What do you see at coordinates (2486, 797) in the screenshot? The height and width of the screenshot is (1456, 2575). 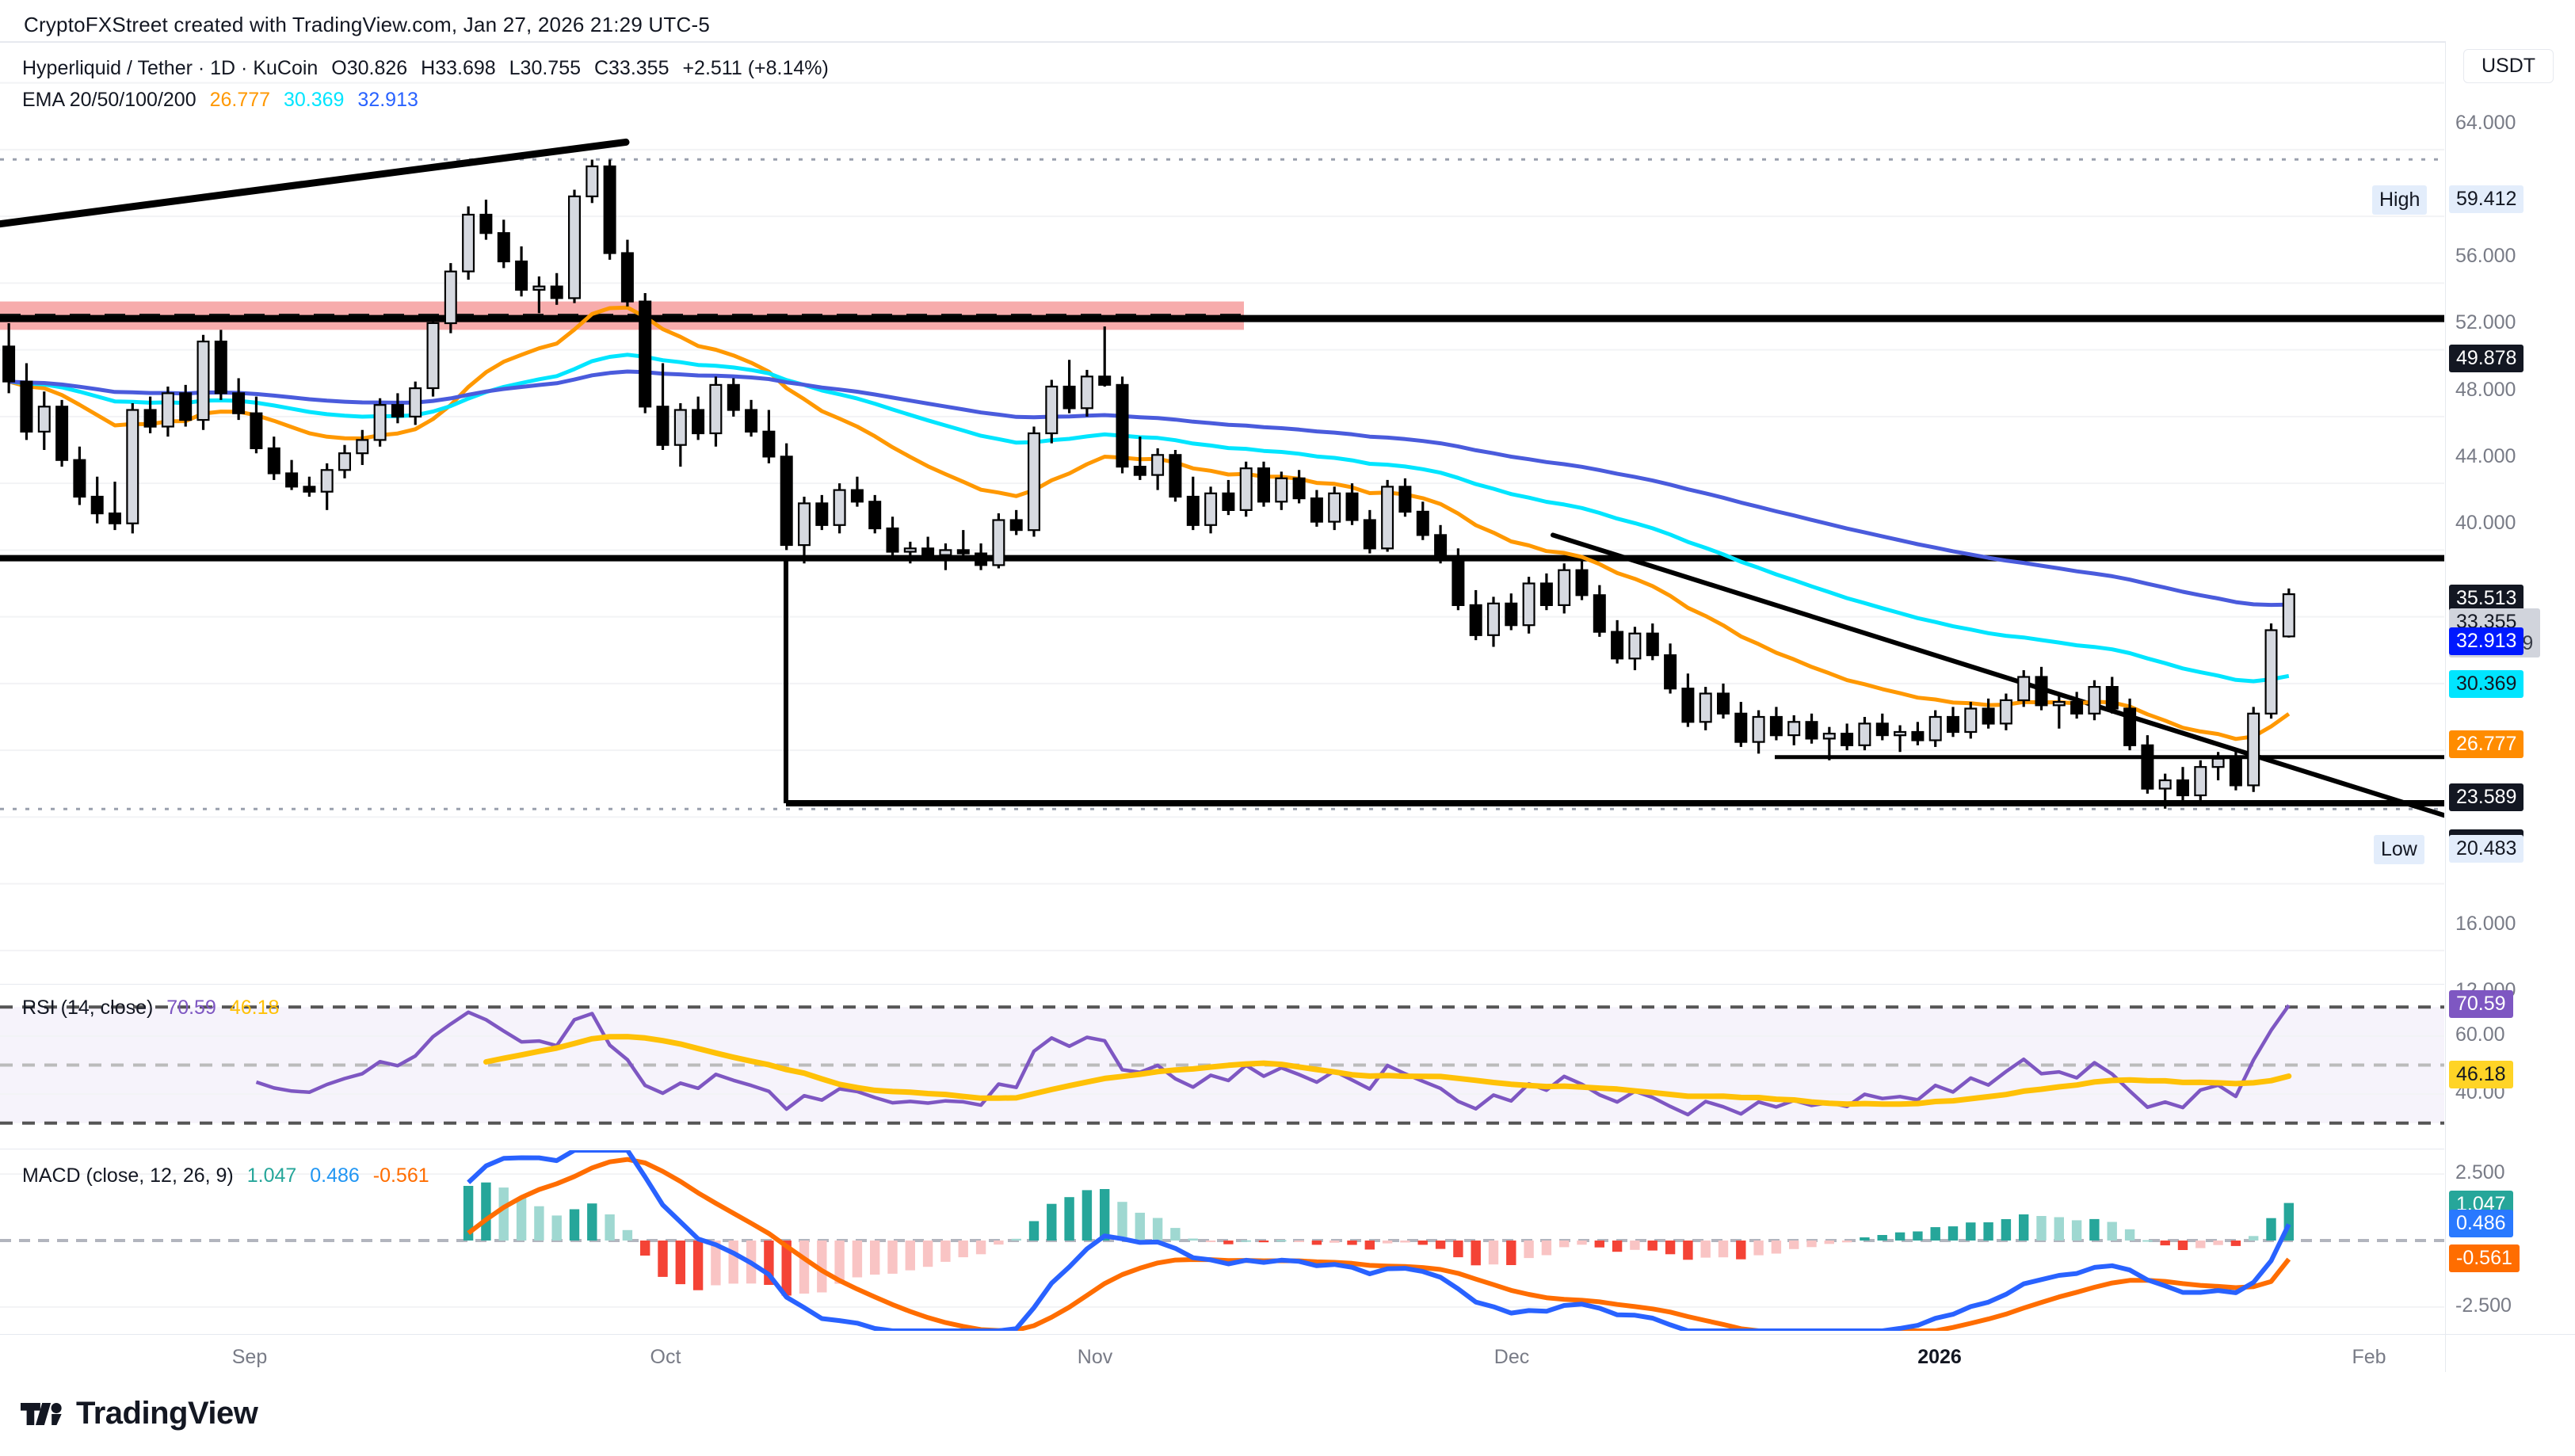 I see `price-badge-23589: 23.589` at bounding box center [2486, 797].